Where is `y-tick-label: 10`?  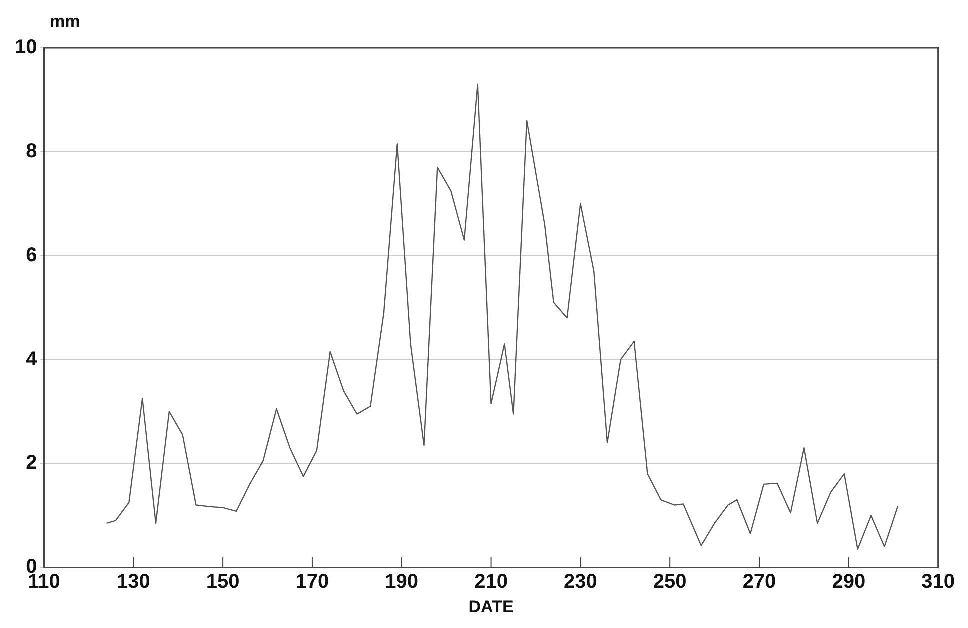
y-tick-label: 10 is located at coordinates (26, 47).